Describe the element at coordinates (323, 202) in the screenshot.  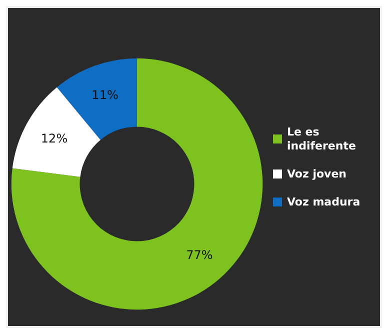
I see `legend-label: Voz madura` at that location.